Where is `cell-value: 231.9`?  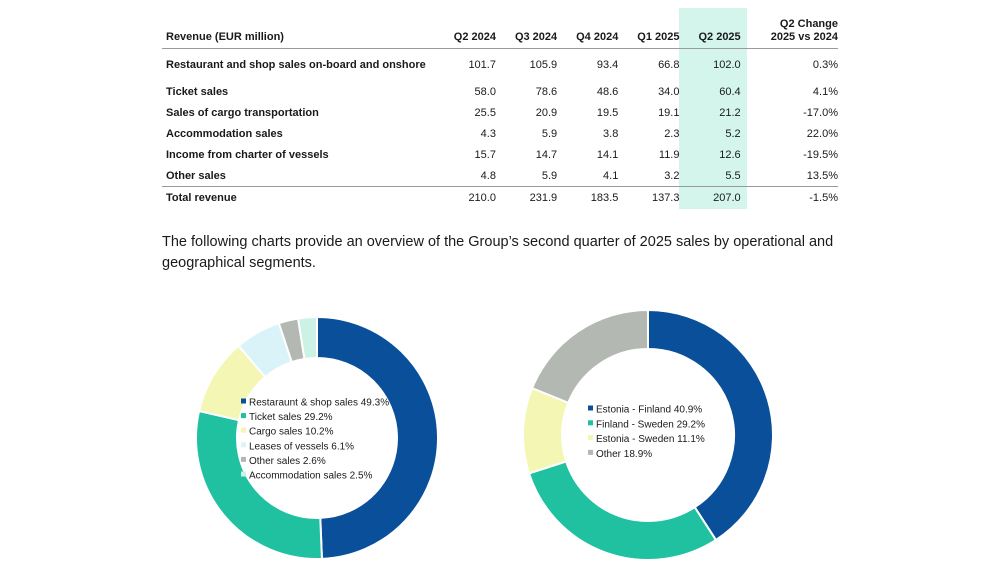 cell-value: 231.9 is located at coordinates (526, 197).